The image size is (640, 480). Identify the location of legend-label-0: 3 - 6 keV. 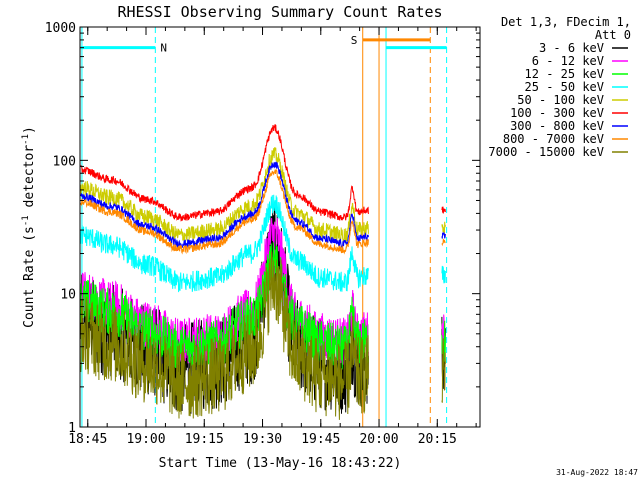
(571, 48).